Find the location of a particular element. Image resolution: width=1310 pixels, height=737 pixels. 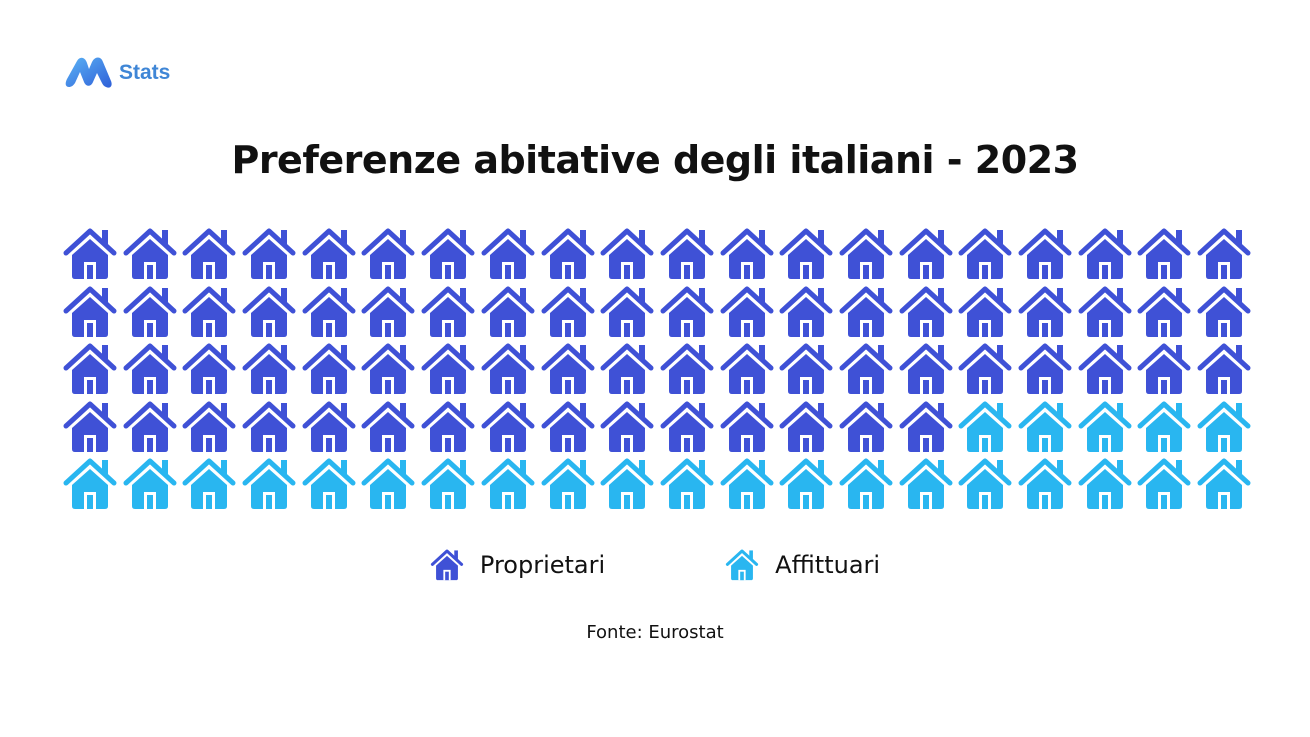

logo: Stats is located at coordinates (117, 73).